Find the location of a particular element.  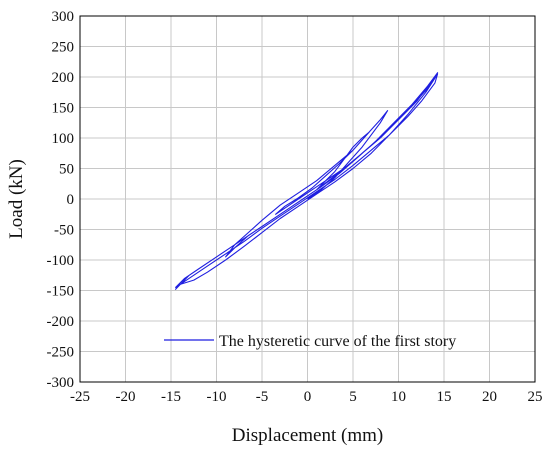

legend: The hysteretic curve of the first story is located at coordinates (310, 341).